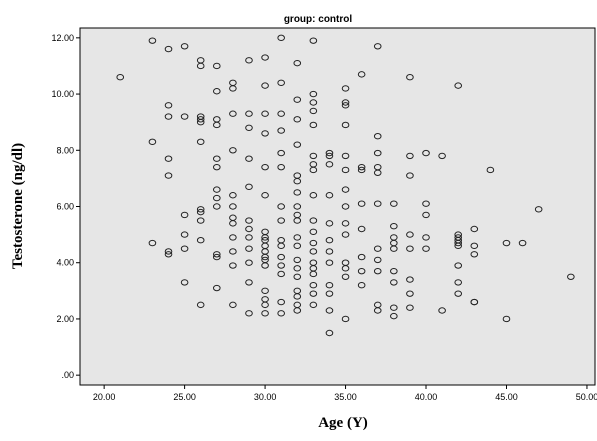 Image resolution: width=597 pixels, height=441 pixels. What do you see at coordinates (65, 150) in the screenshot?
I see `y-tick-label: 8.00` at bounding box center [65, 150].